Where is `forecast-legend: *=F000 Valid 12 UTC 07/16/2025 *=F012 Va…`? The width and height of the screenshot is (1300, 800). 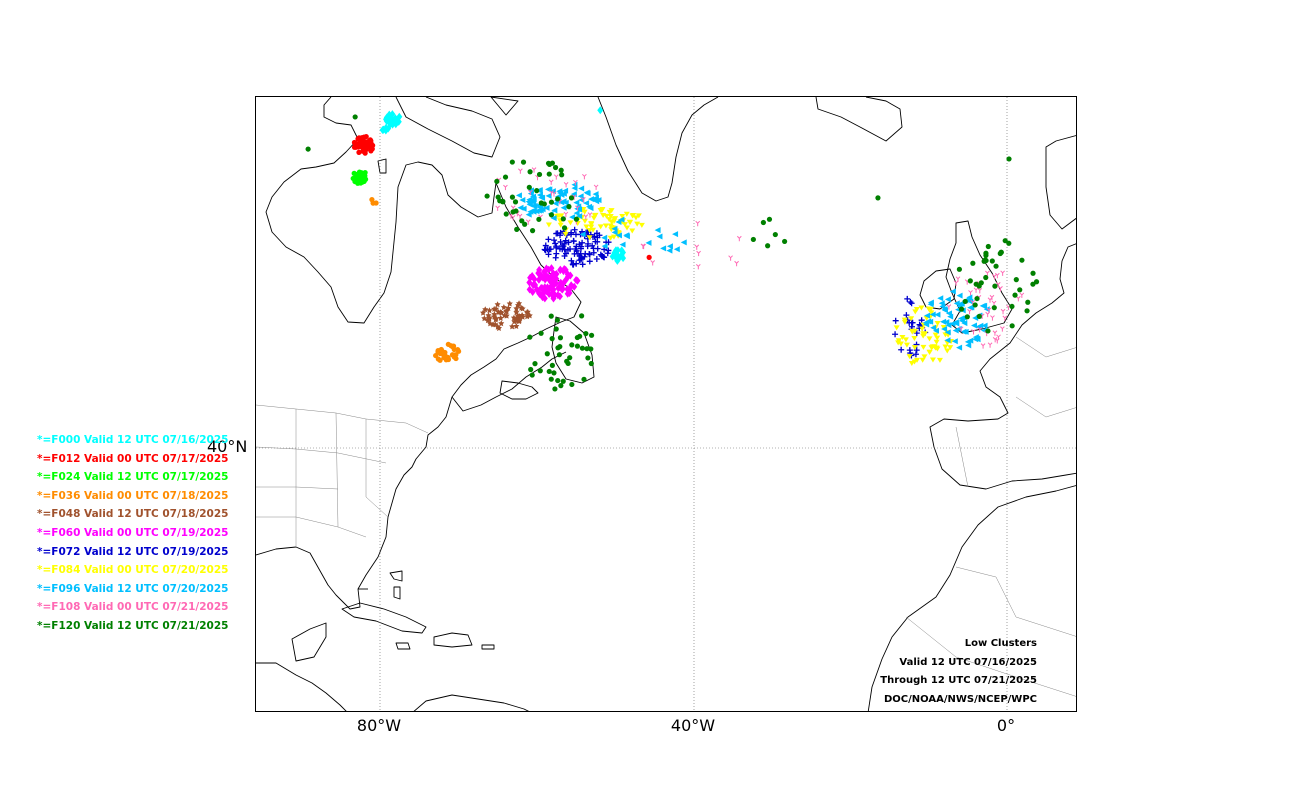 forecast-legend: *=F000 Valid 12 UTC 07/16/2025 *=F012 Va… is located at coordinates (132, 535).